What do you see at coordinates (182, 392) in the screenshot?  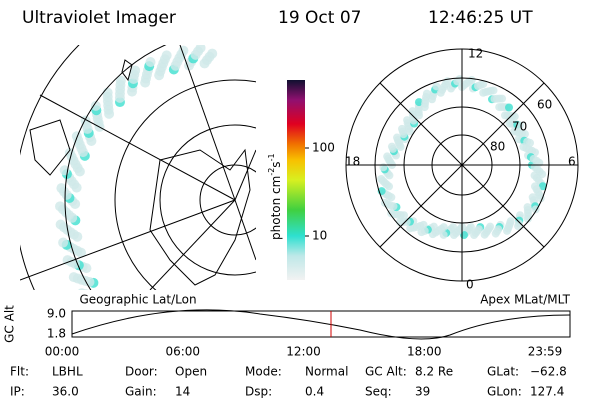 I see `field-value: 14` at bounding box center [182, 392].